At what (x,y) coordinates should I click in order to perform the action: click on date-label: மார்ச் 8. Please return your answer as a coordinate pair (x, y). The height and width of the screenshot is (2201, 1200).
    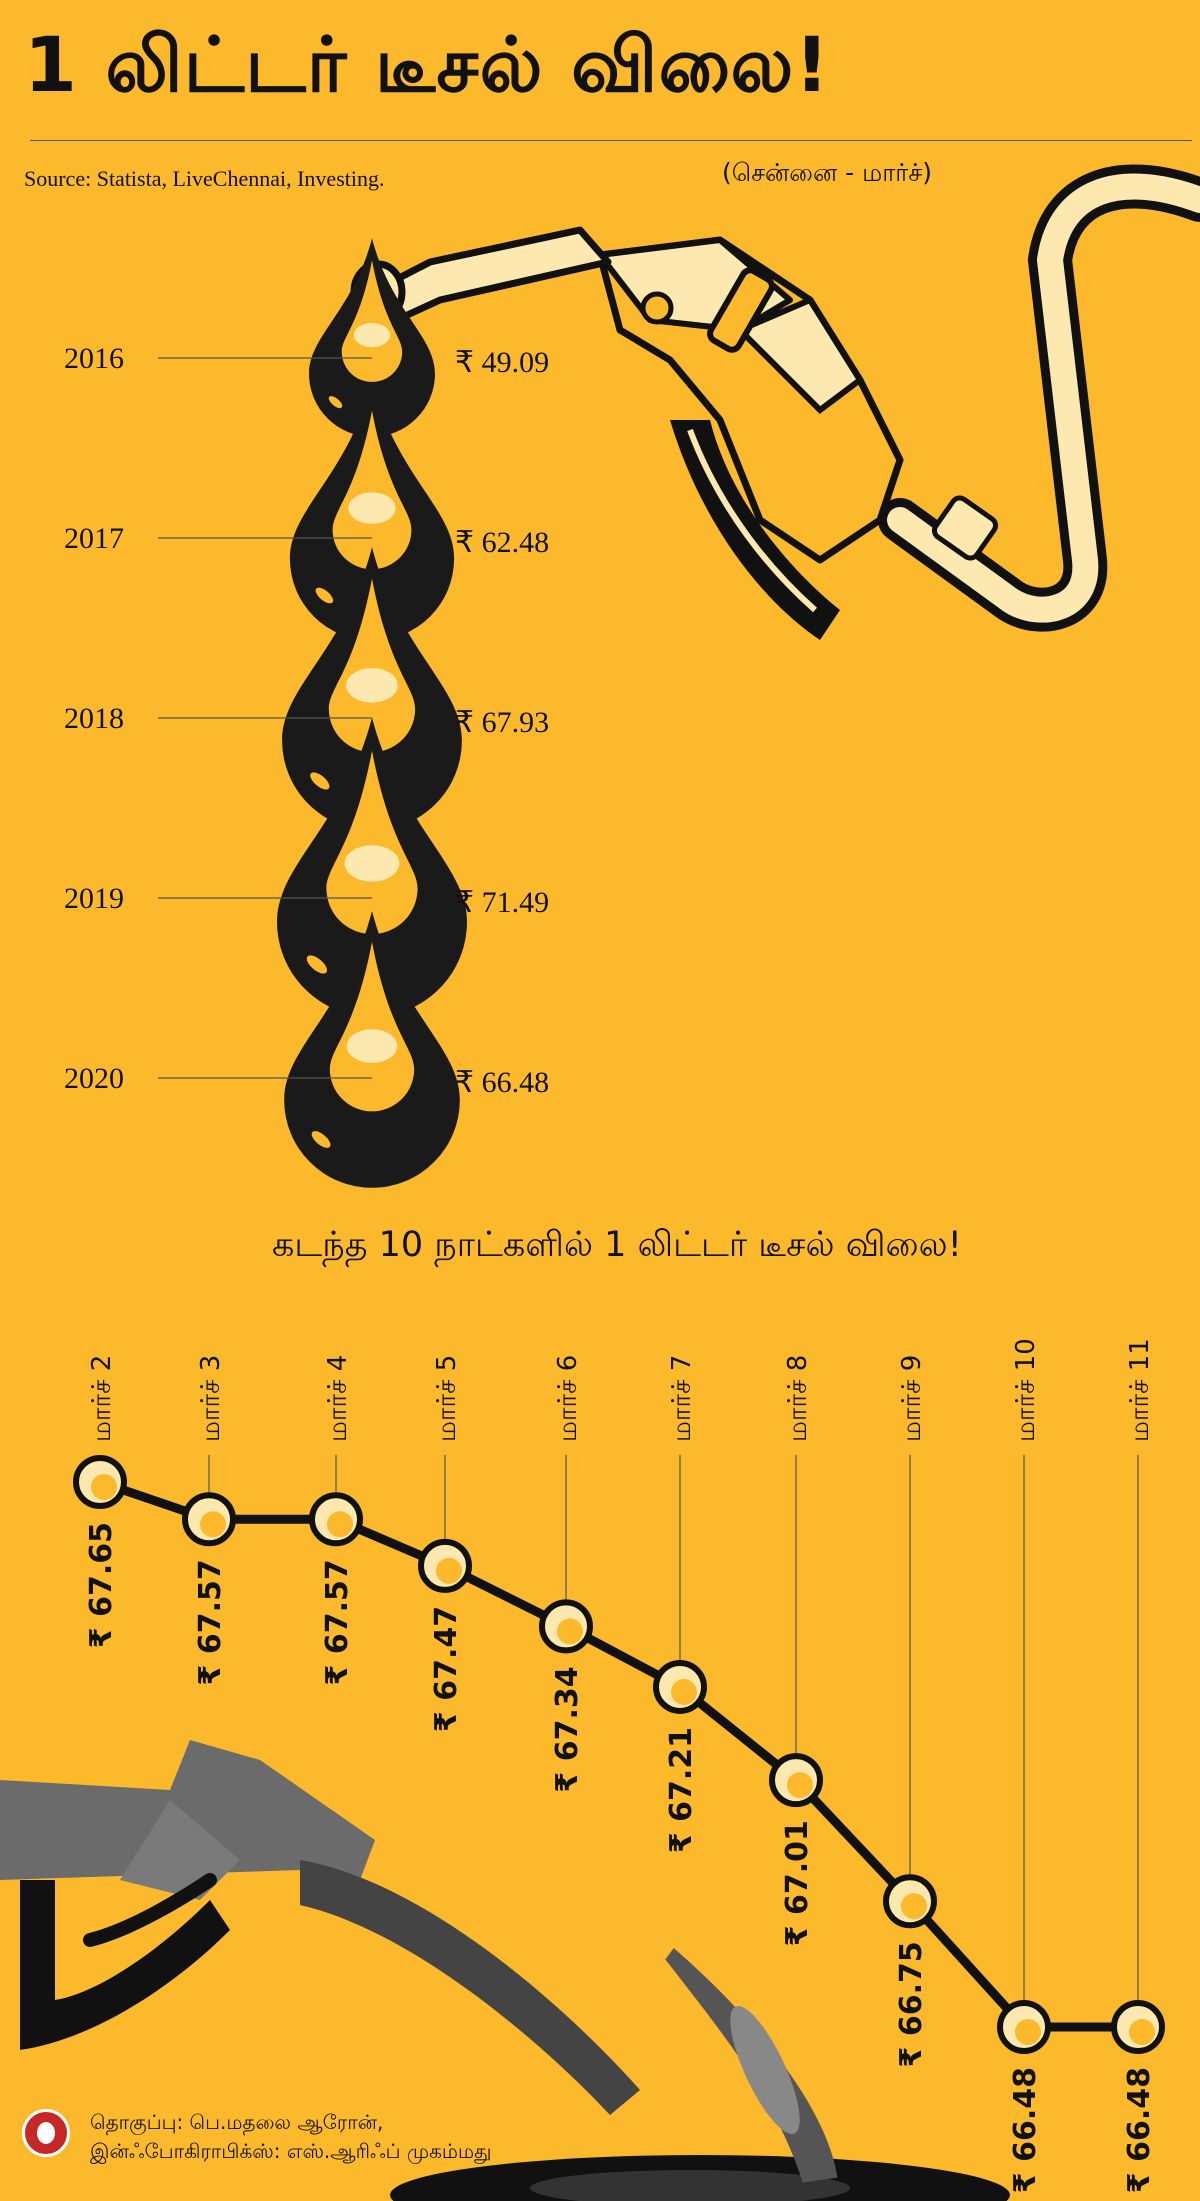
    Looking at the image, I should click on (798, 1398).